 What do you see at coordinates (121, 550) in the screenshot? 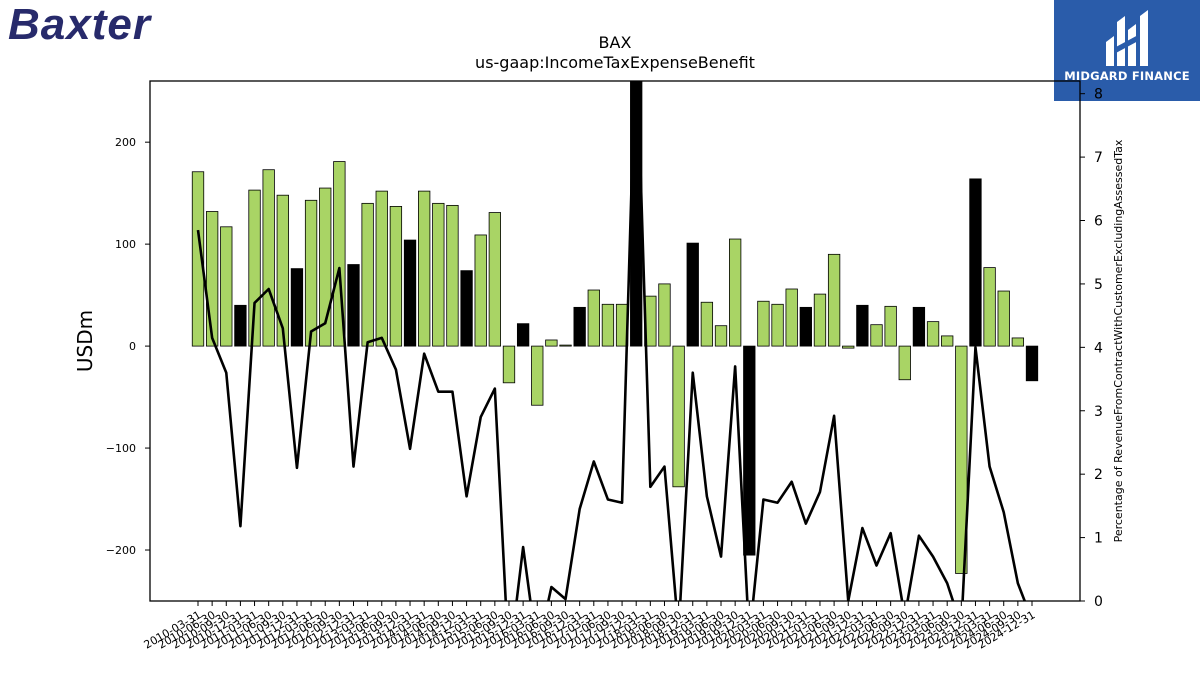
I see `y-tick-label: −200` at bounding box center [121, 550].